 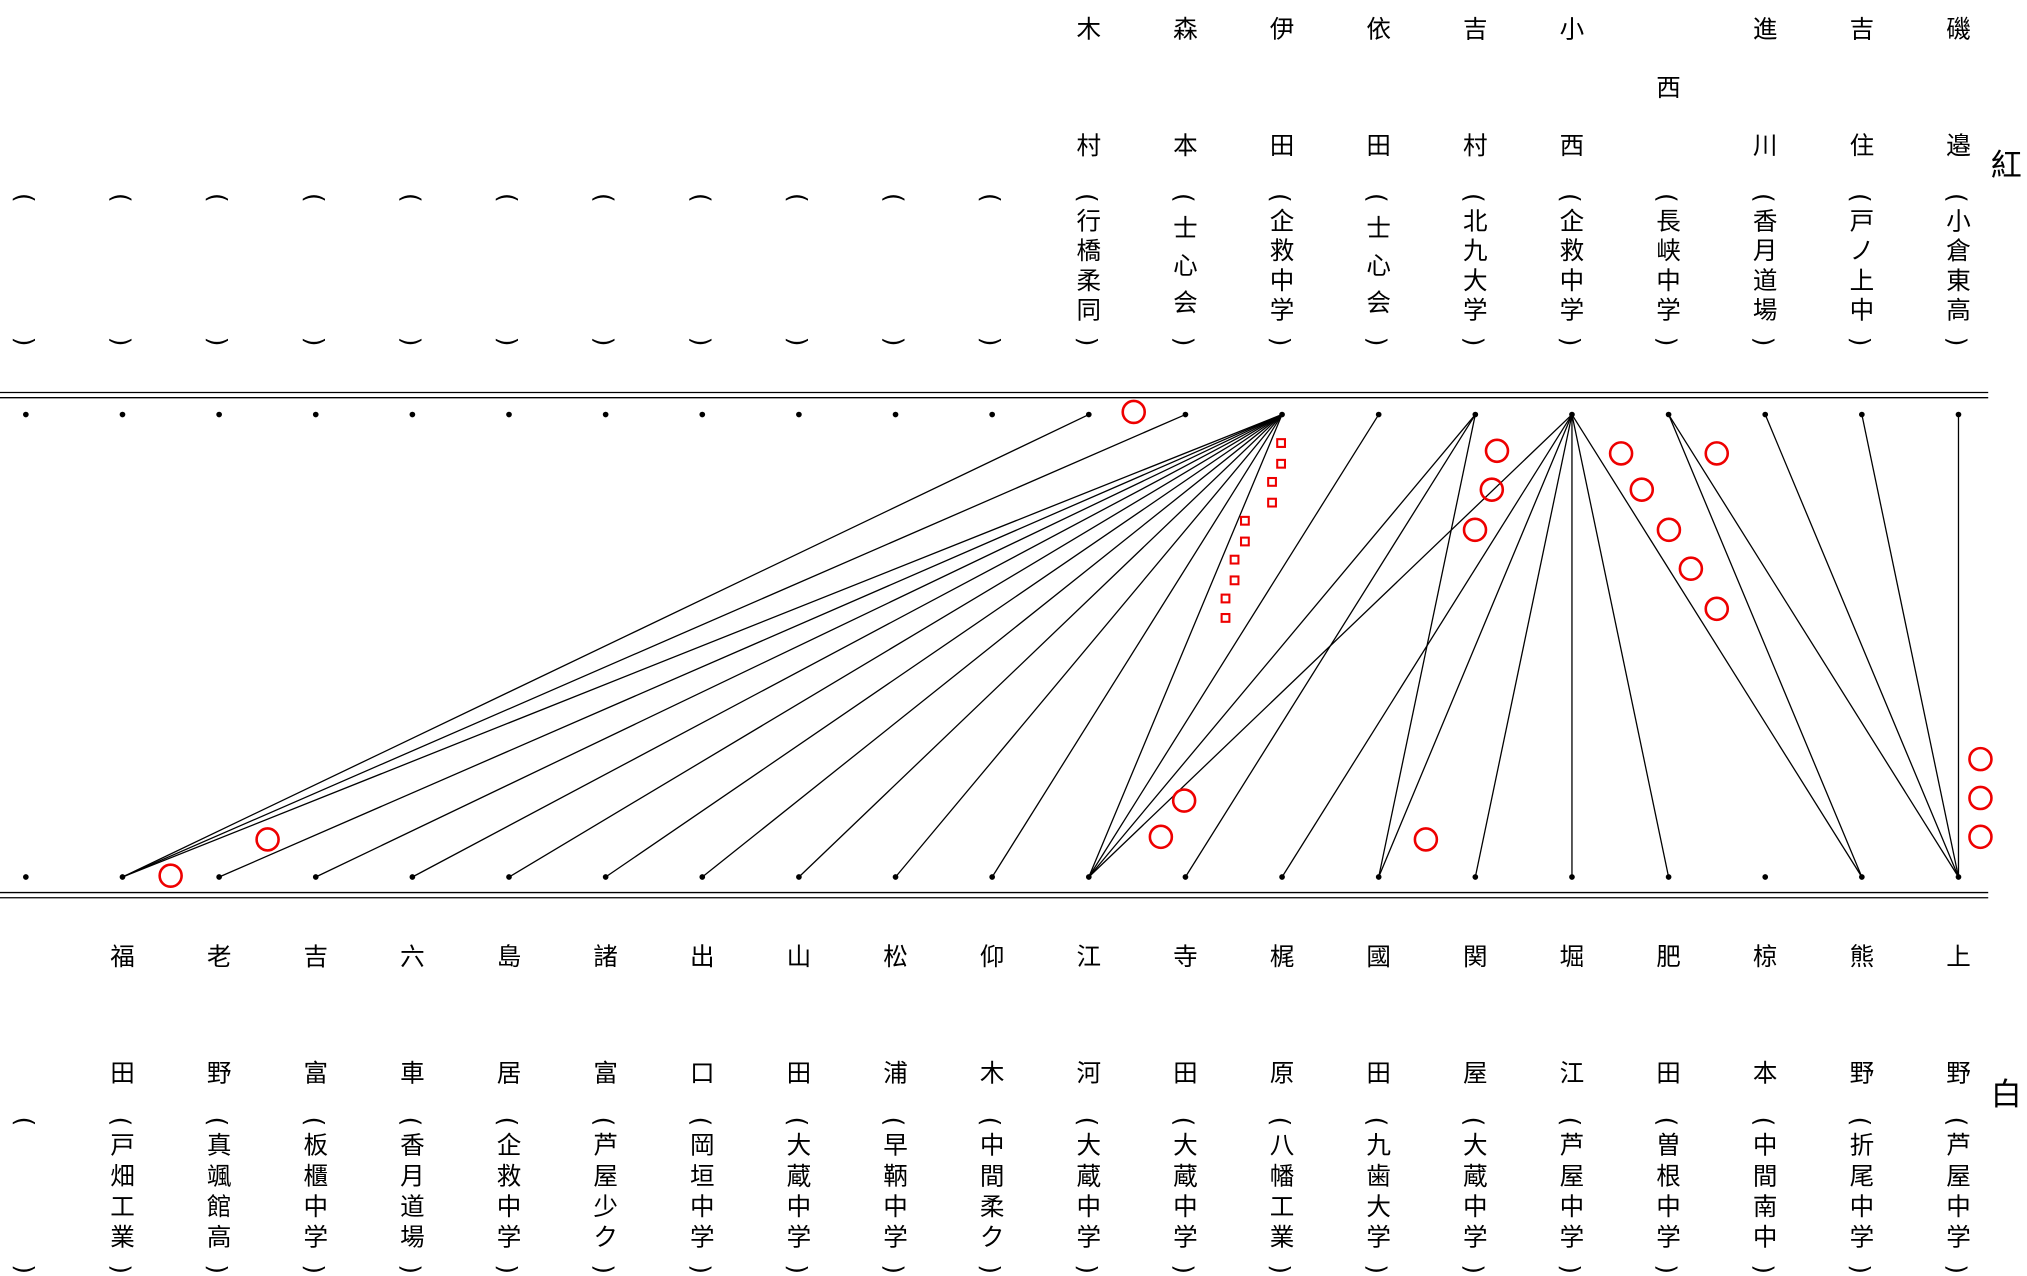 What do you see at coordinates (1667, 269) in the screenshot?
I see `player-affiliation: (長峡中学)` at bounding box center [1667, 269].